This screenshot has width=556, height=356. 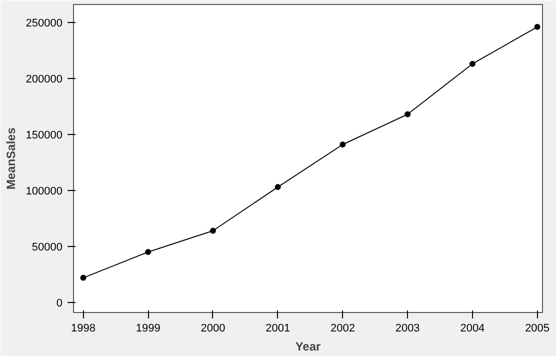 What do you see at coordinates (308, 347) in the screenshot?
I see `x-axis-title: Year` at bounding box center [308, 347].